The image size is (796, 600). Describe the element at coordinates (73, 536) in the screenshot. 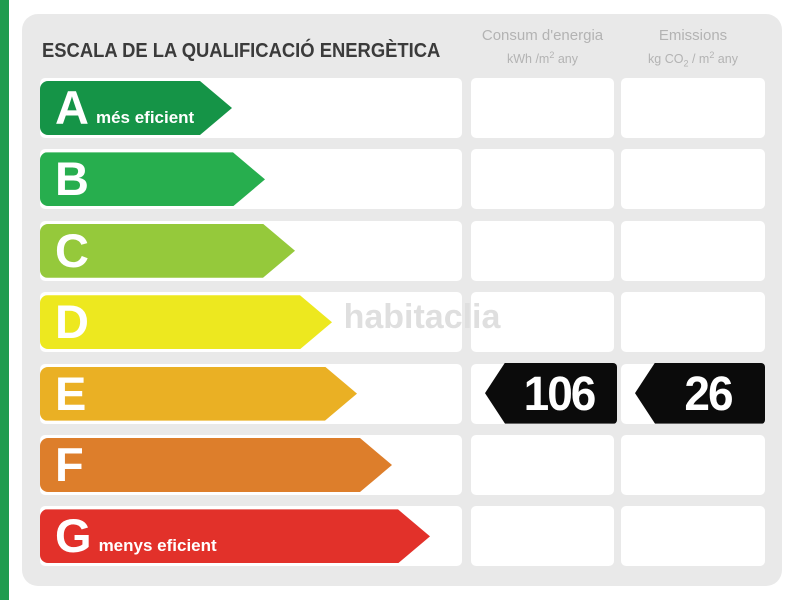

I see `grade-letter-g: G` at that location.